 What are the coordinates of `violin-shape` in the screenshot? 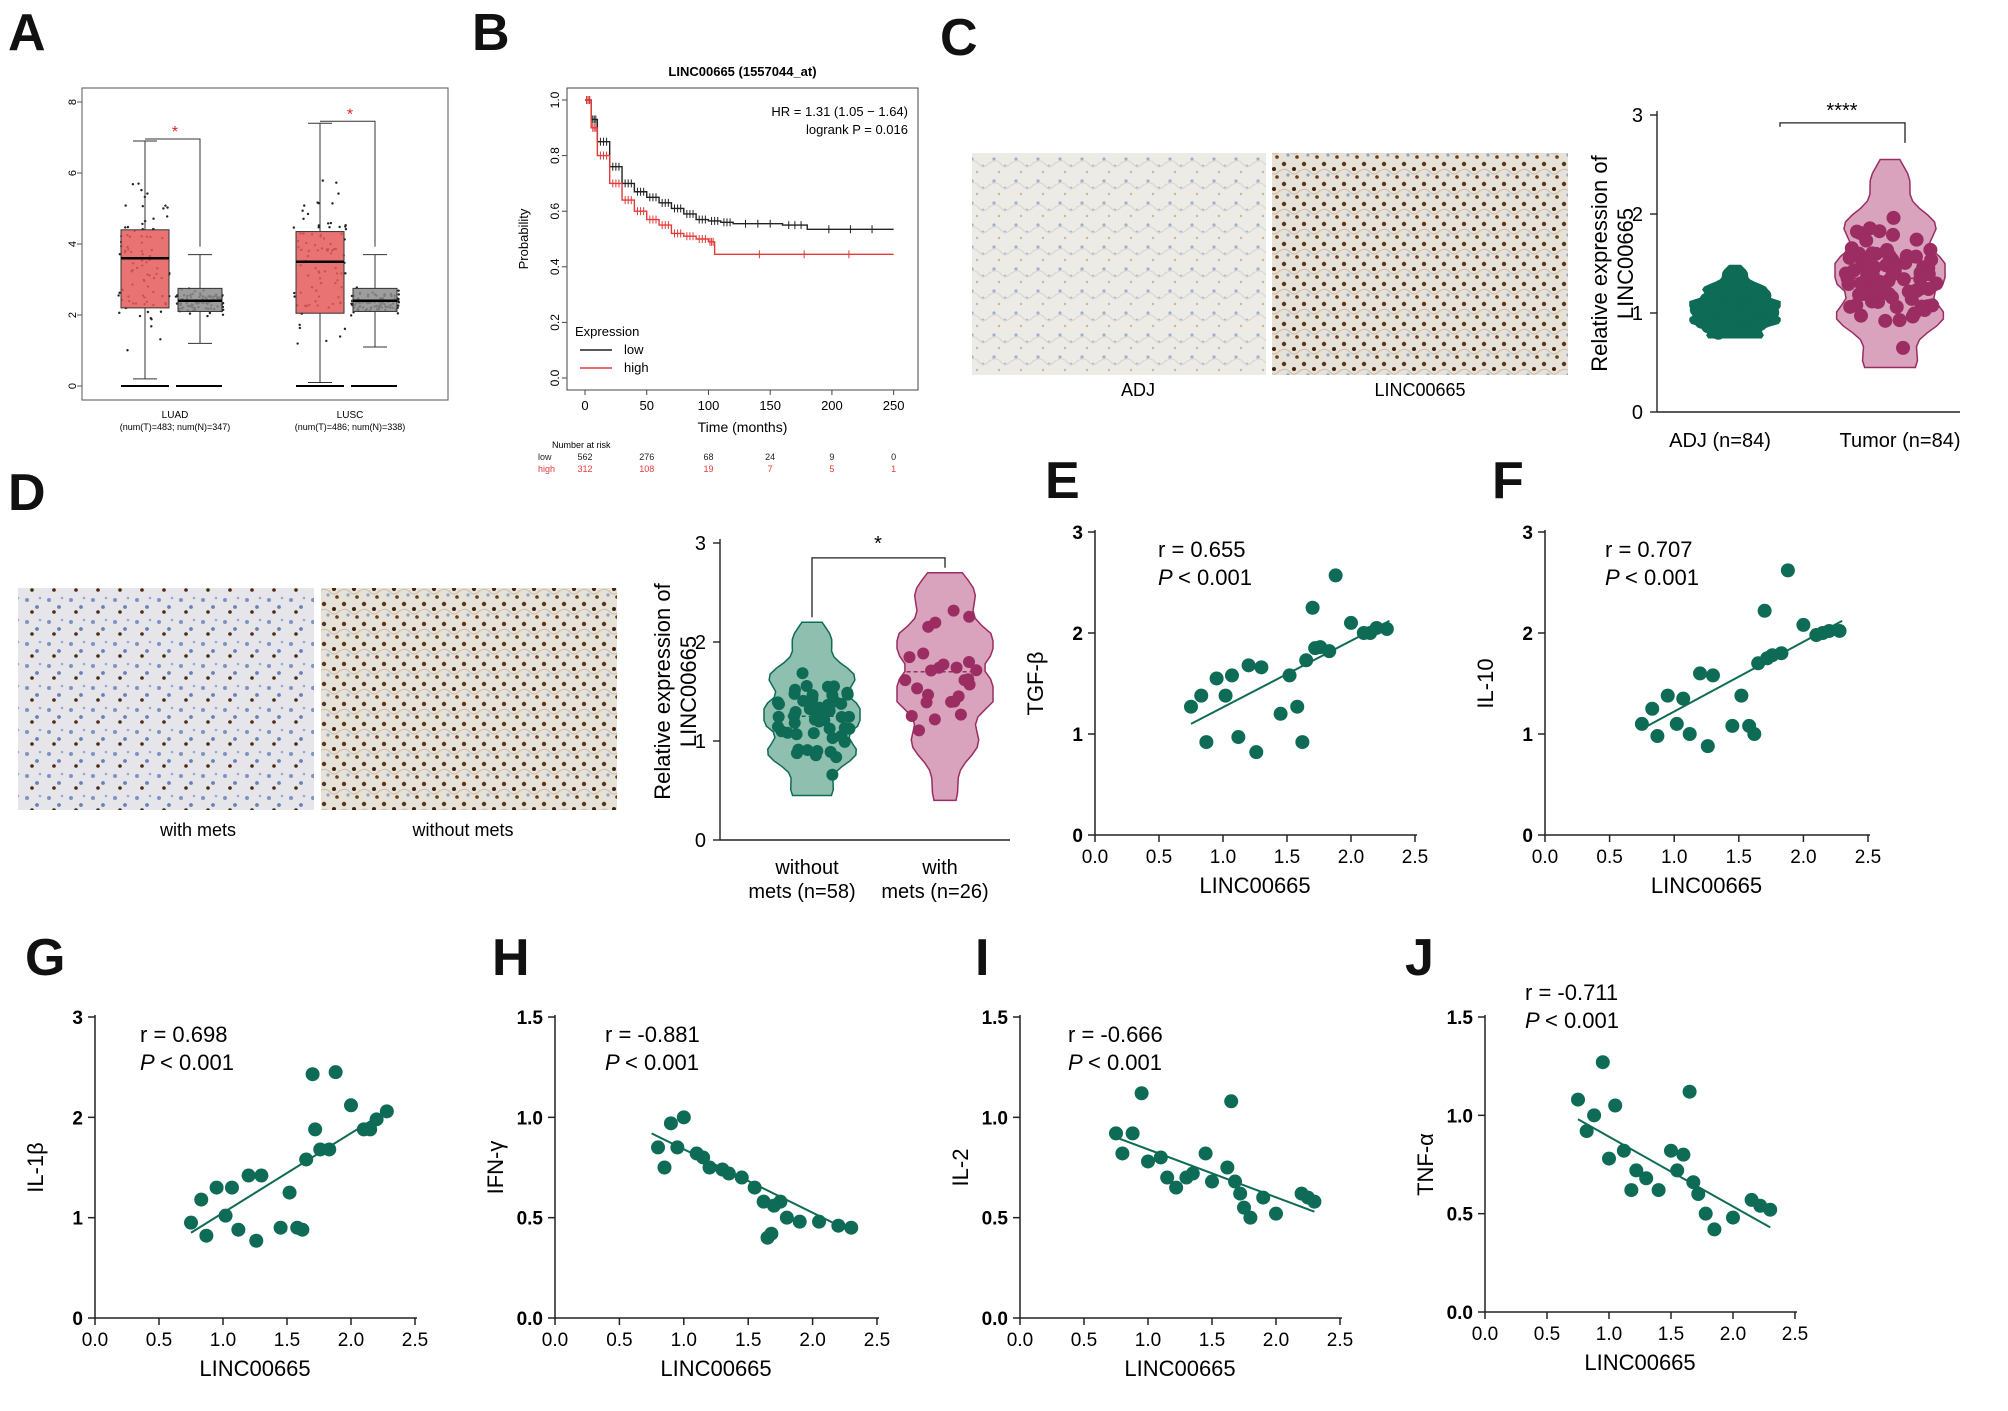 It's located at (945, 686).